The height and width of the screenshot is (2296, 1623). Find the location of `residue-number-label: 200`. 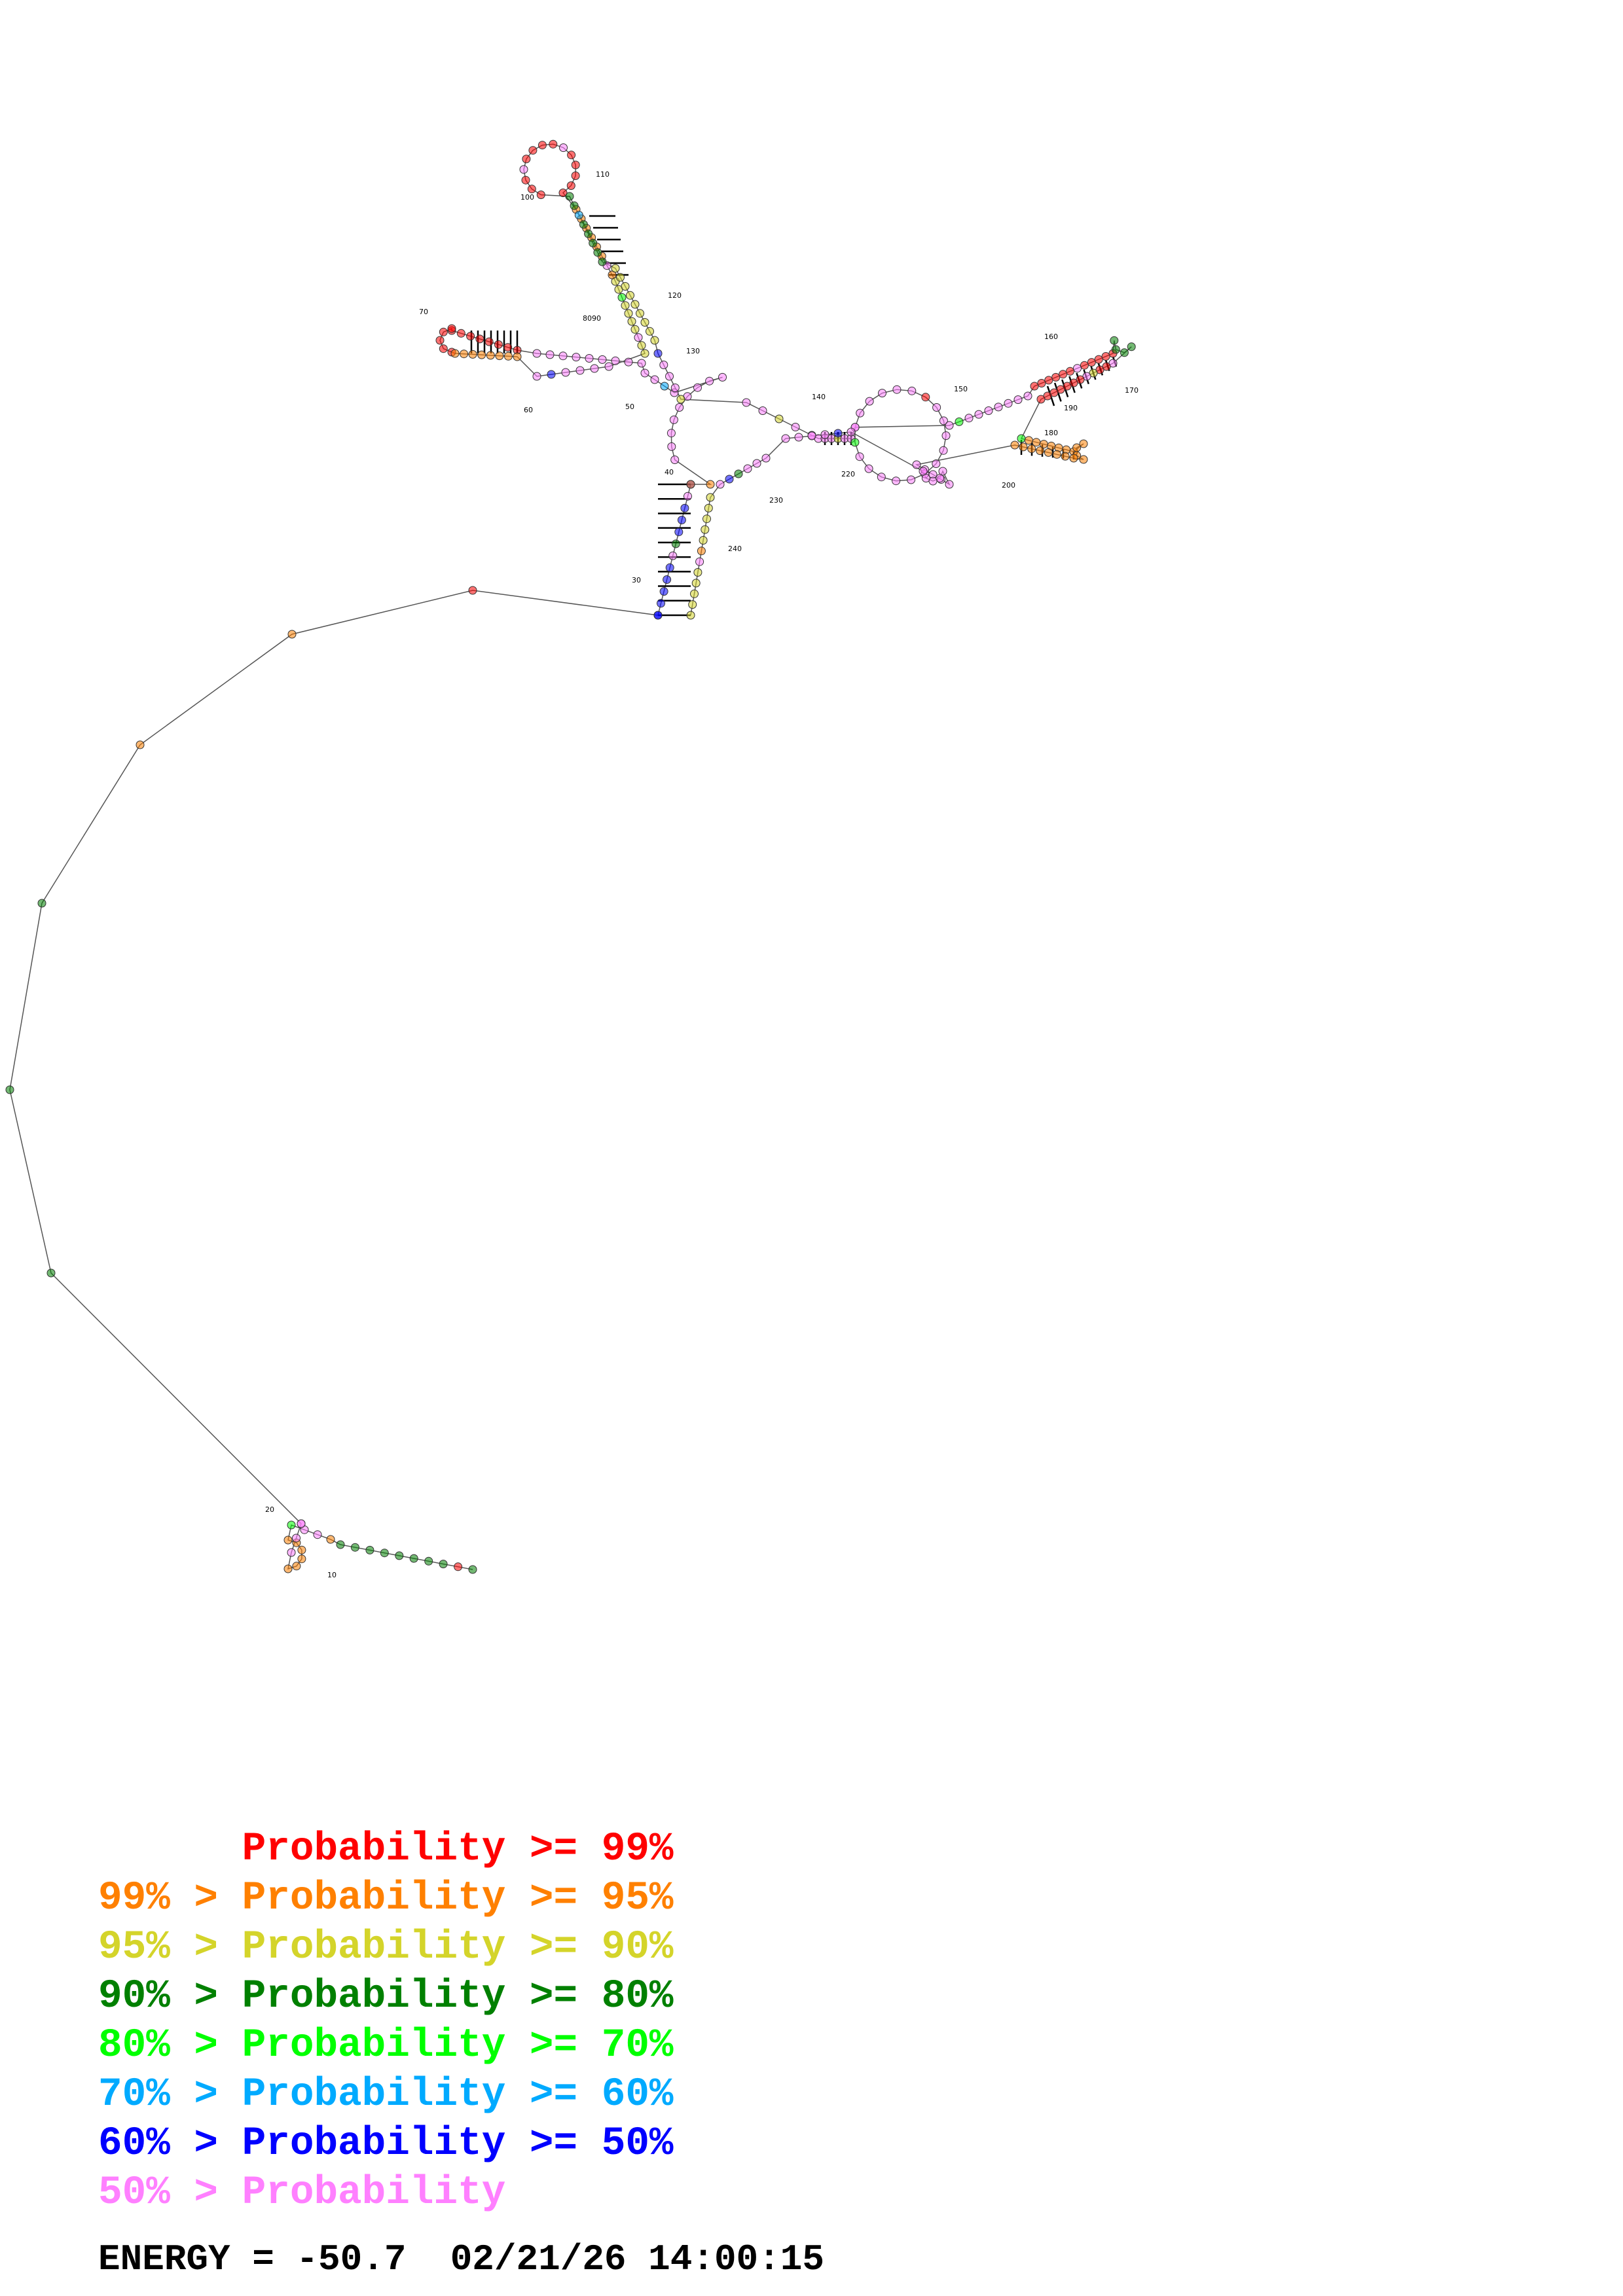

residue-number-label: 200 is located at coordinates (1008, 485).